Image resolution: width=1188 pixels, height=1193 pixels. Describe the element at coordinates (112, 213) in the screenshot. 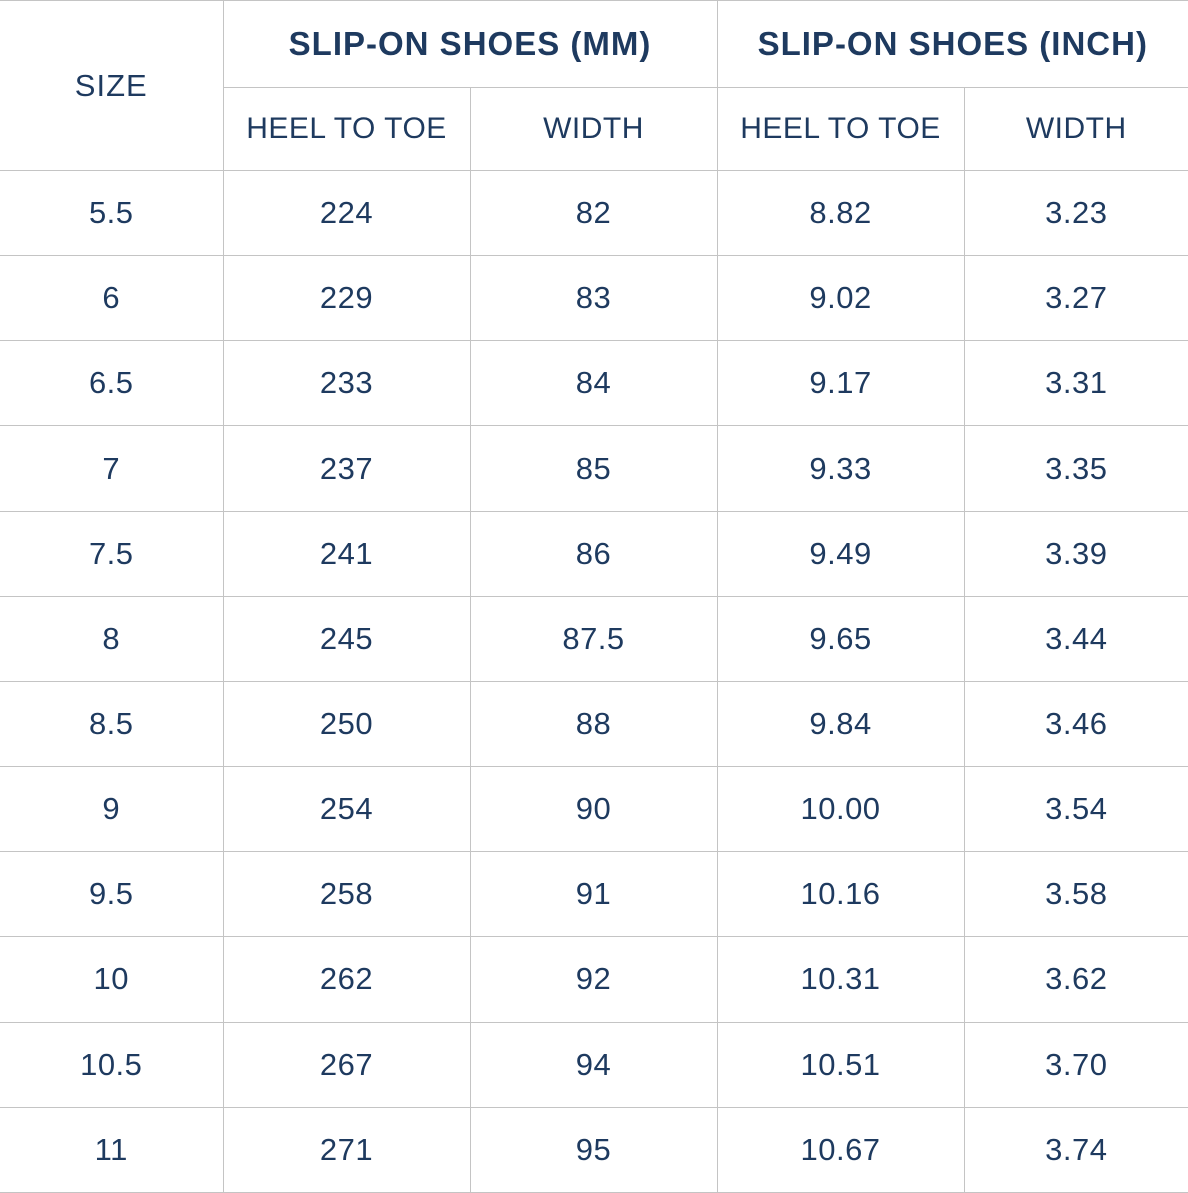

I see `size-cell: 5.5` at that location.